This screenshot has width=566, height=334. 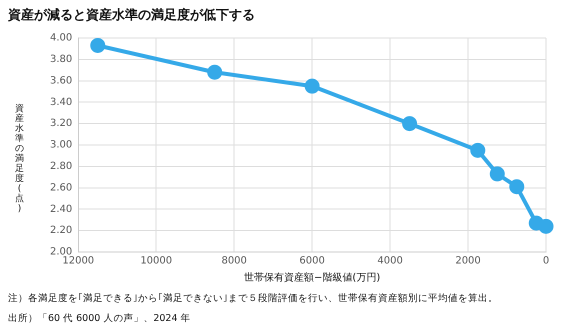 I want to click on x-tick-label: 6000, so click(x=312, y=261).